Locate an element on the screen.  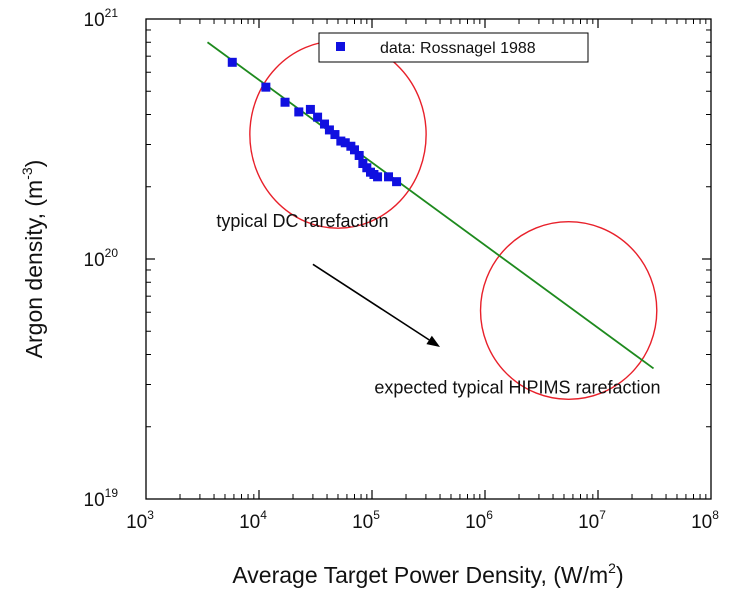
x-tick-label: 10⁵ is located at coordinates (366, 520).